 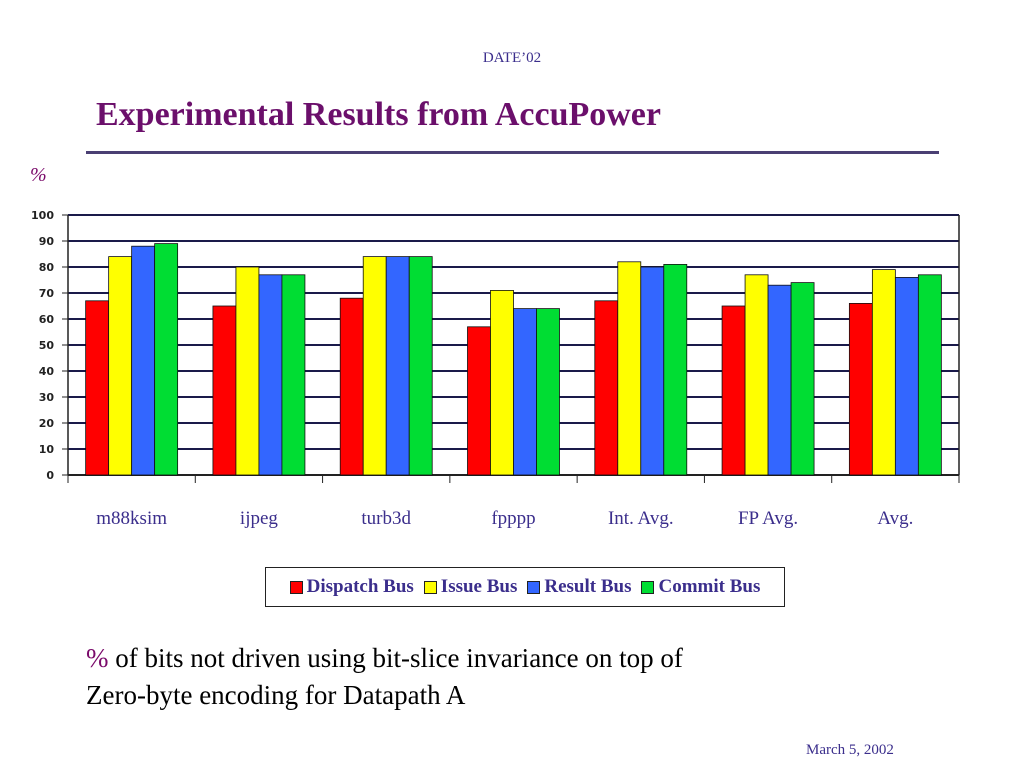 What do you see at coordinates (47, 423) in the screenshot?
I see `y-tick-label: 20` at bounding box center [47, 423].